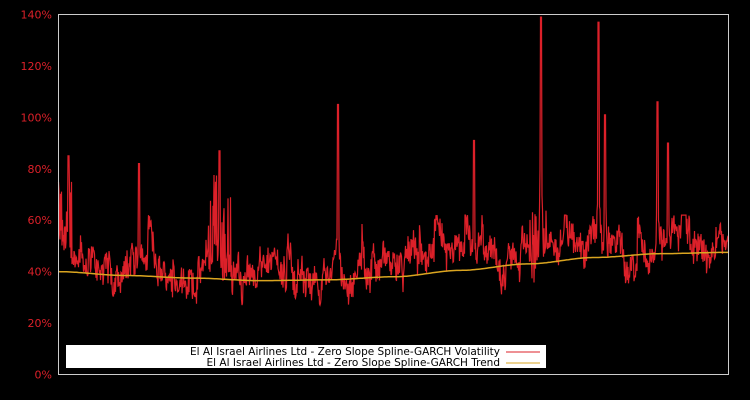 The image size is (750, 400). Describe the element at coordinates (36, 117) in the screenshot. I see `y-tick-label: 100%` at that location.